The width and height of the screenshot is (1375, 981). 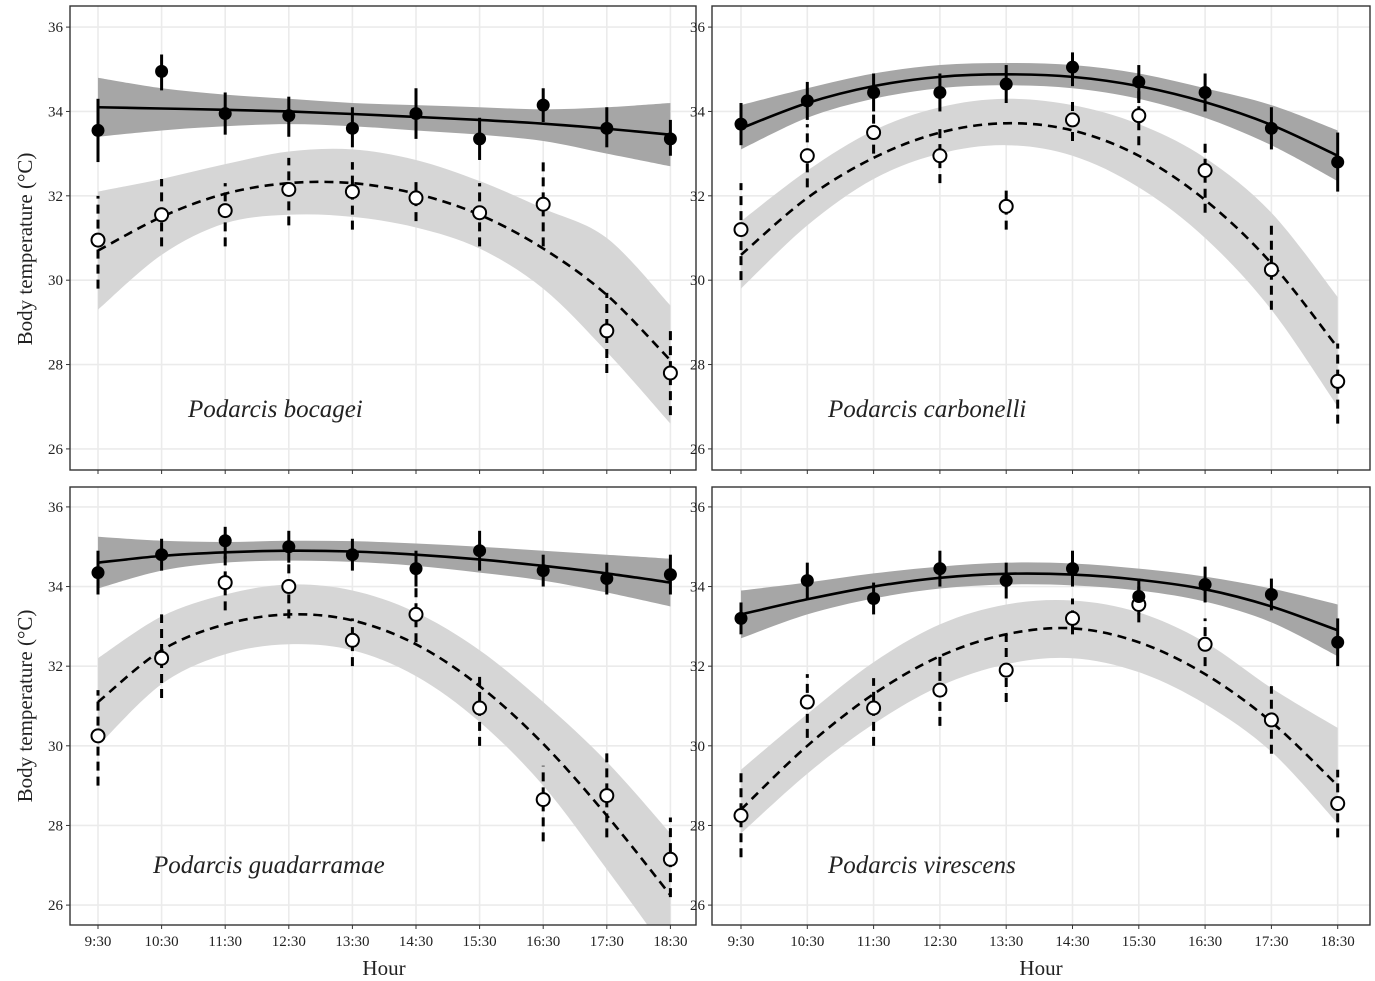 I want to click on species-label: Podarcis bocagei, so click(x=275, y=409).